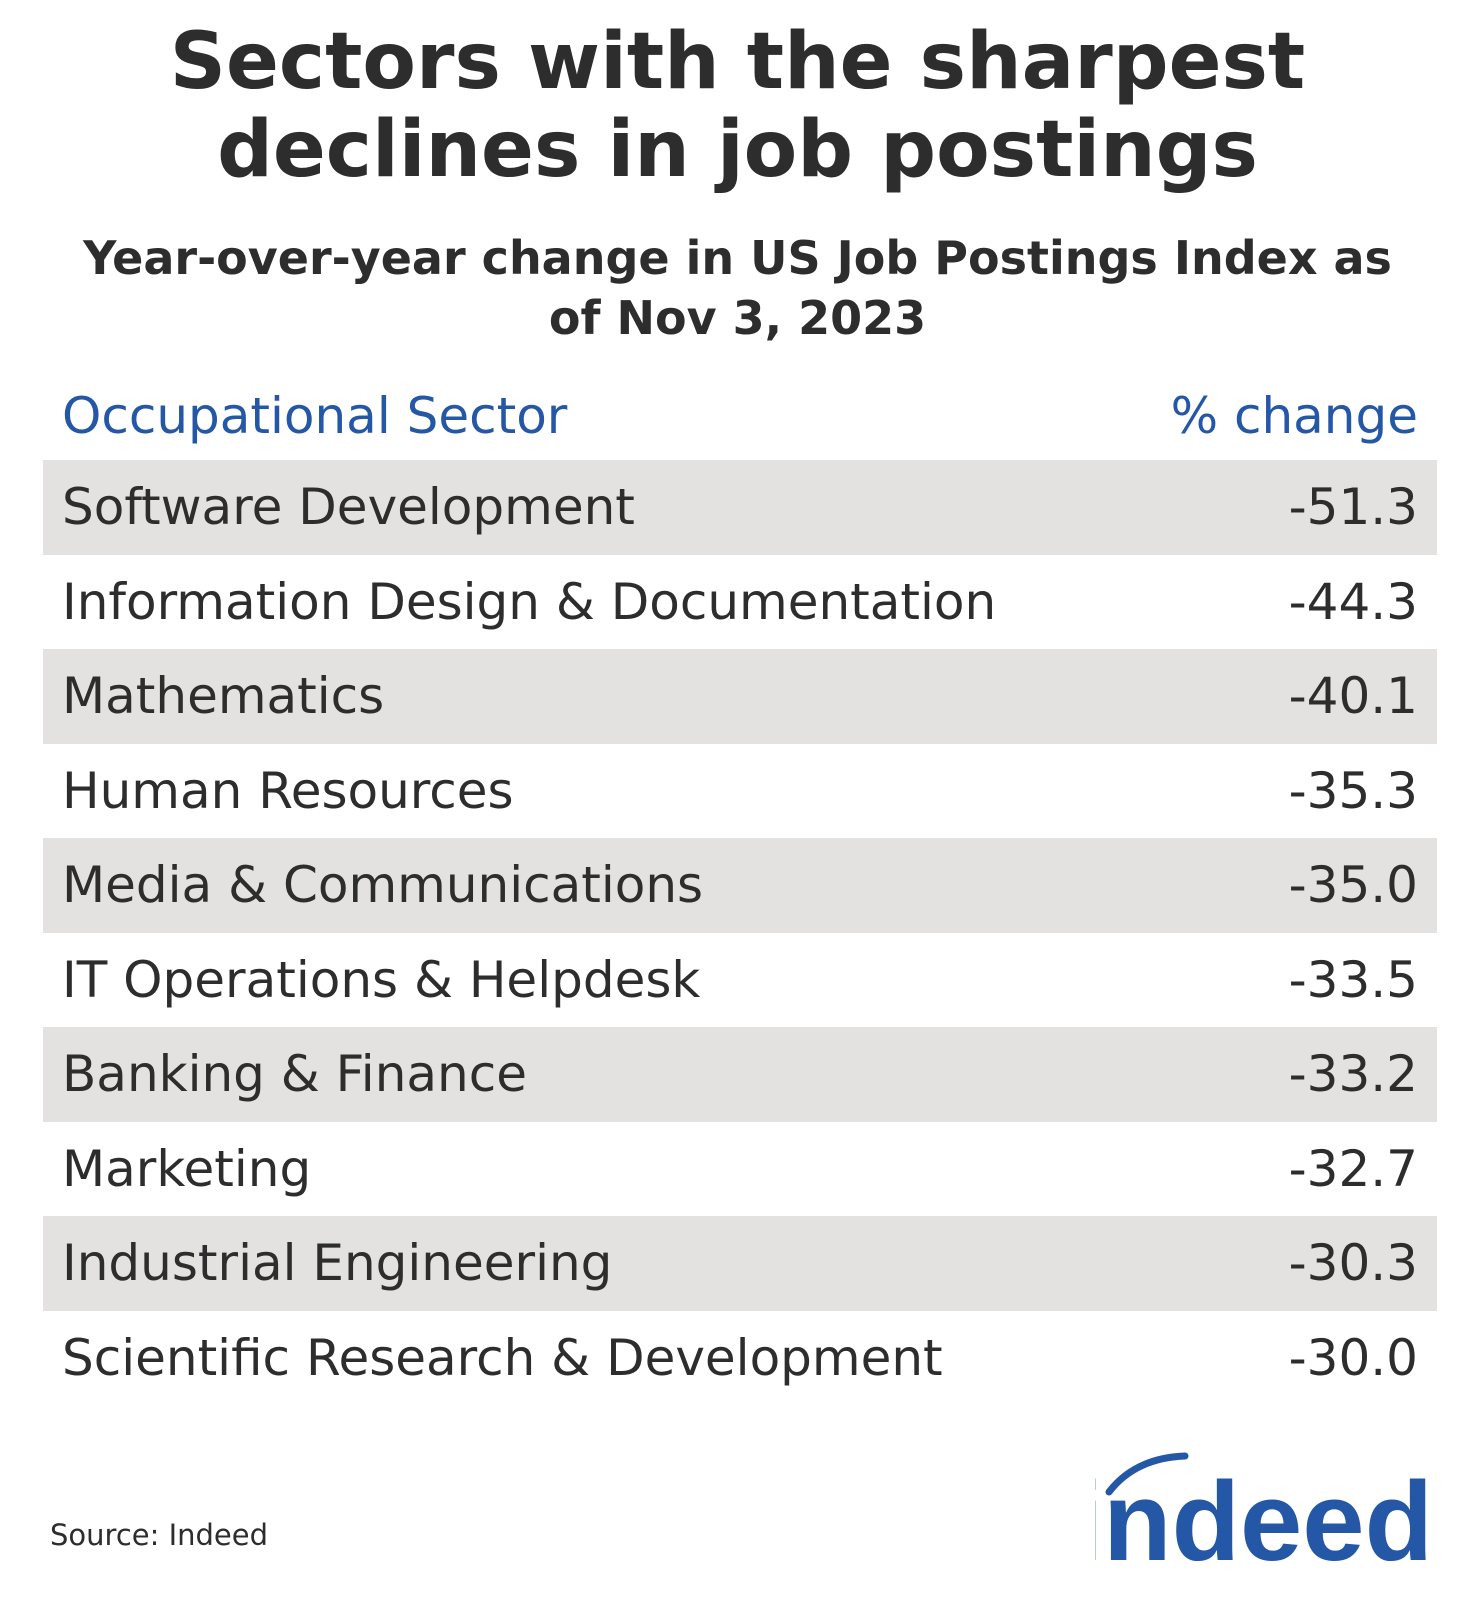 Image resolution: width=1475 pixels, height=1600 pixels. What do you see at coordinates (315, 416) in the screenshot?
I see `column-header: Occupational Sector` at bounding box center [315, 416].